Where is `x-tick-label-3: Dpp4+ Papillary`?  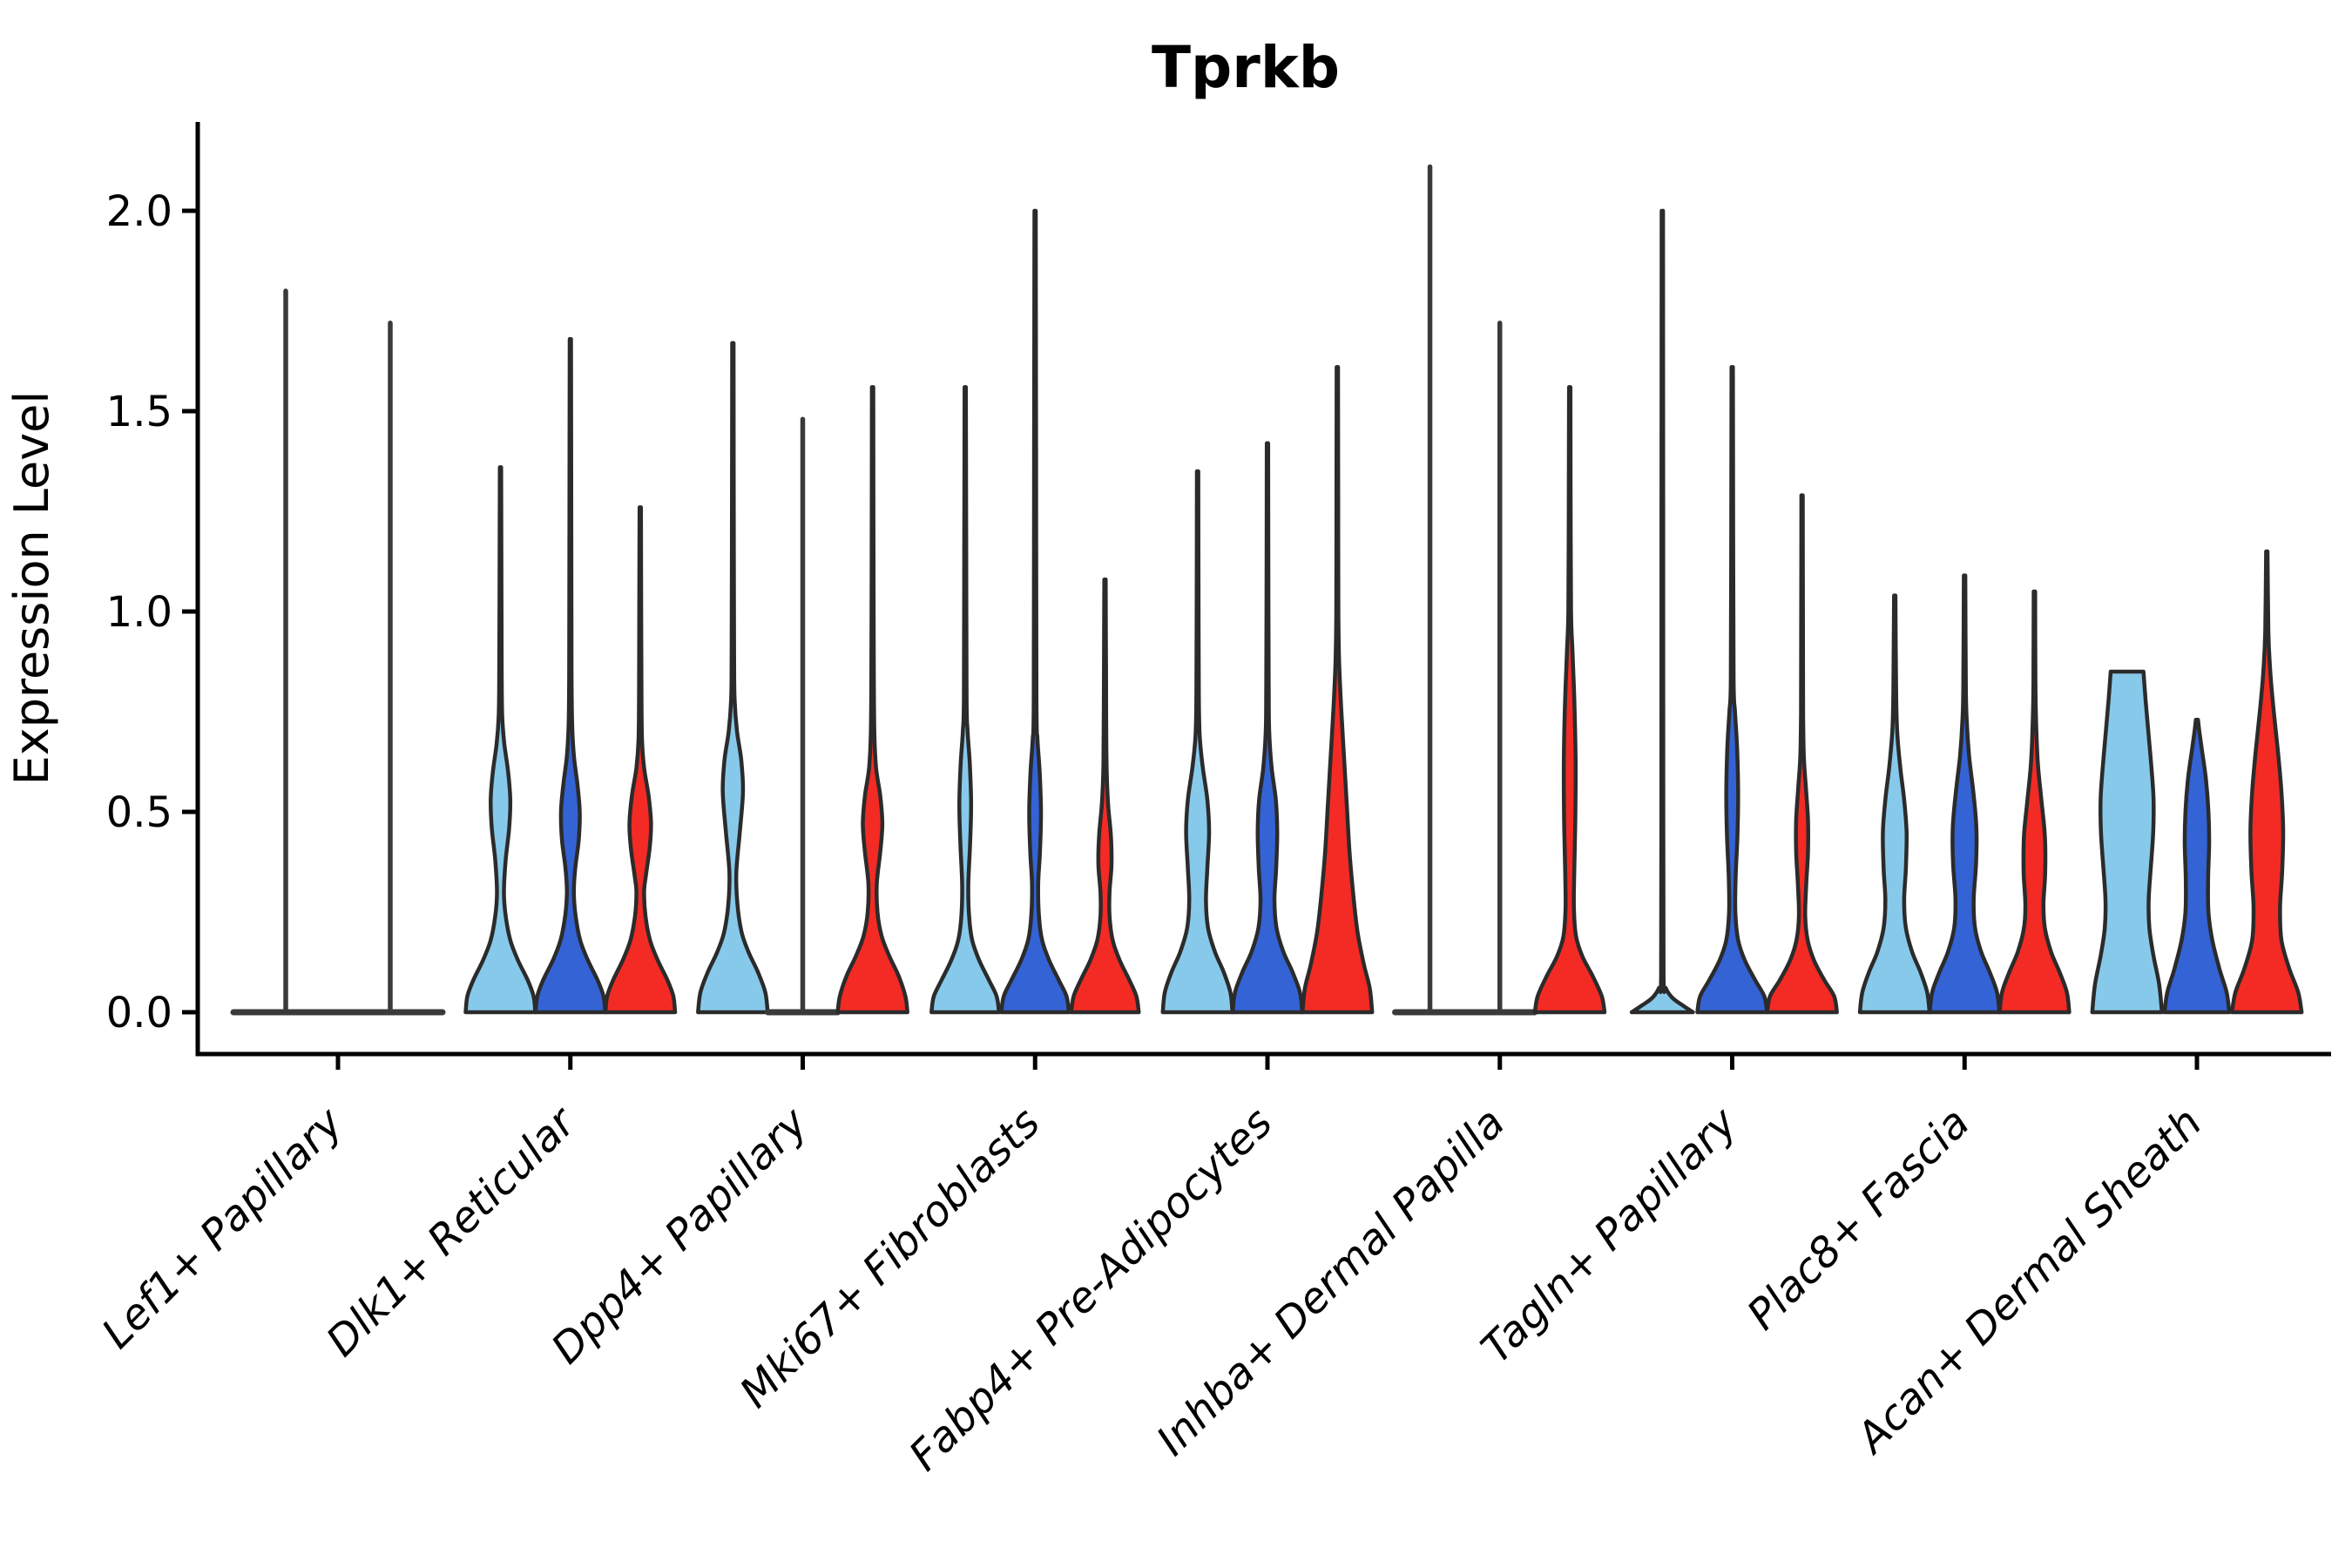
x-tick-label-3: Dpp4+ Papillary is located at coordinates (679, 1235).